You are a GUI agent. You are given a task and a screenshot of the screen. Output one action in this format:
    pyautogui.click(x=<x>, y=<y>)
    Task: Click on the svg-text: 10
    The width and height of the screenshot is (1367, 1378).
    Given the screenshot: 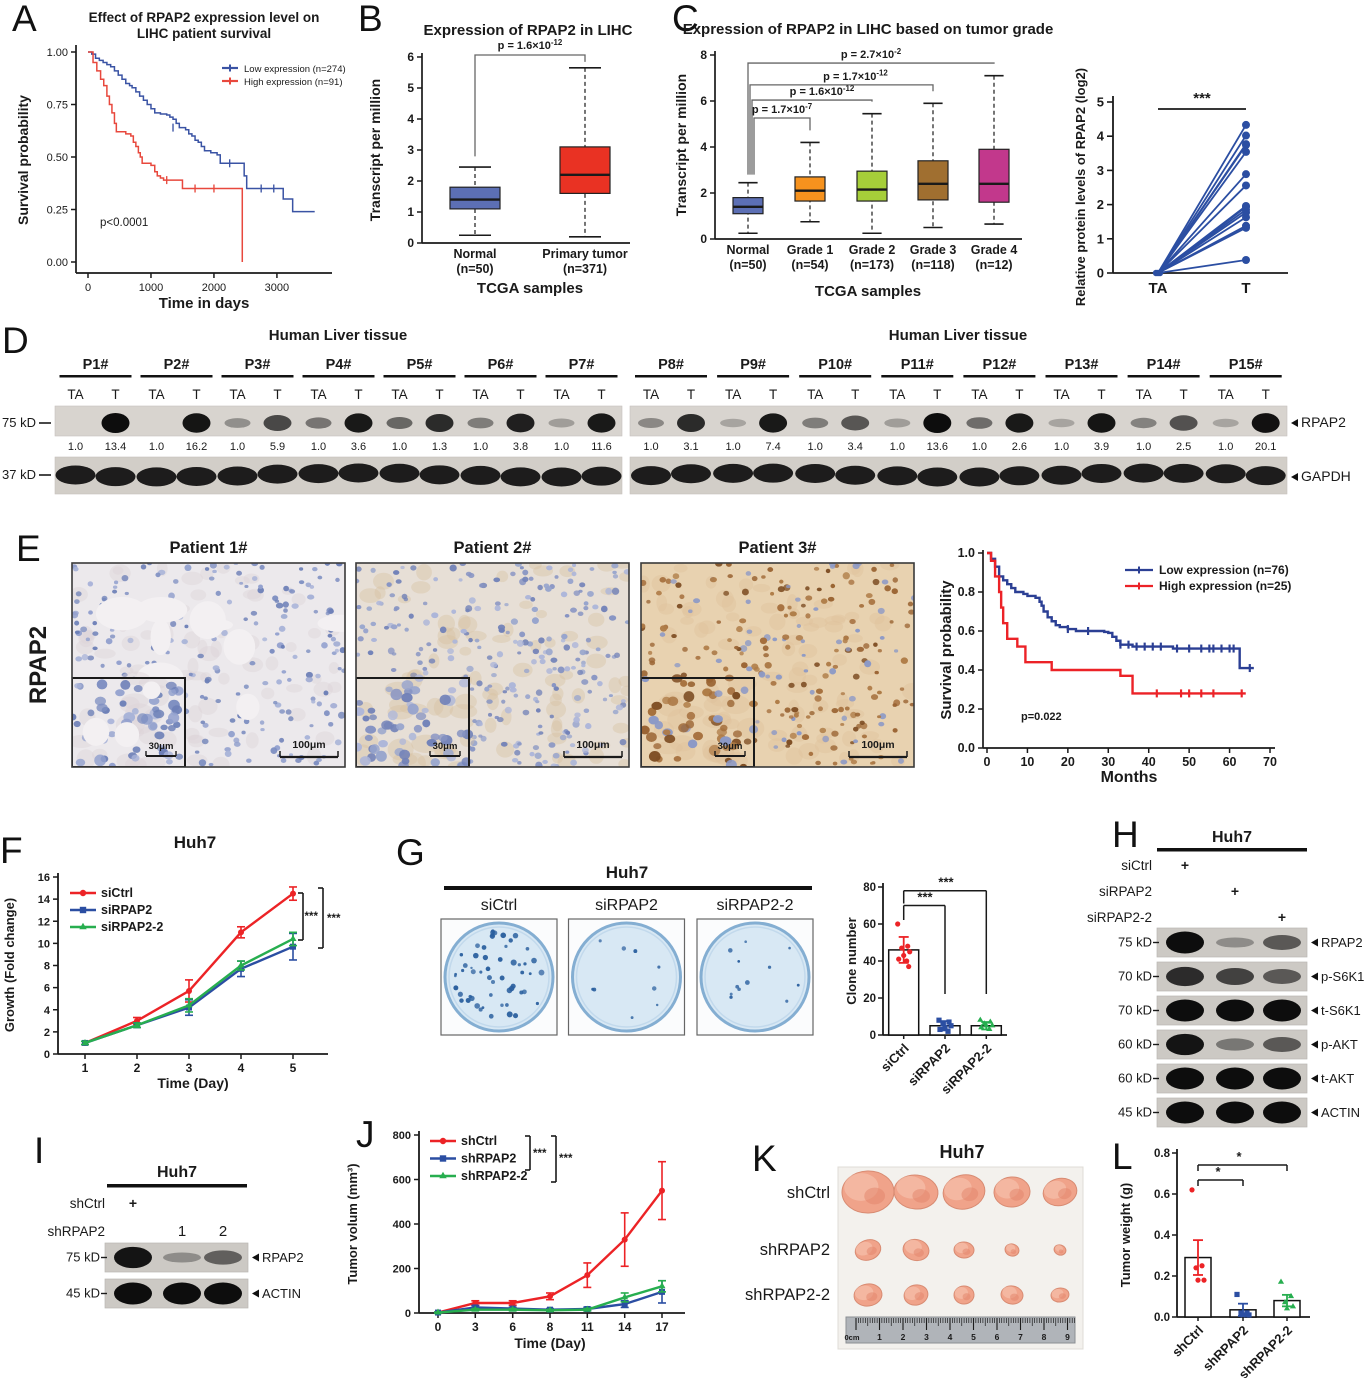 What is the action you would take?
    pyautogui.click(x=44, y=944)
    